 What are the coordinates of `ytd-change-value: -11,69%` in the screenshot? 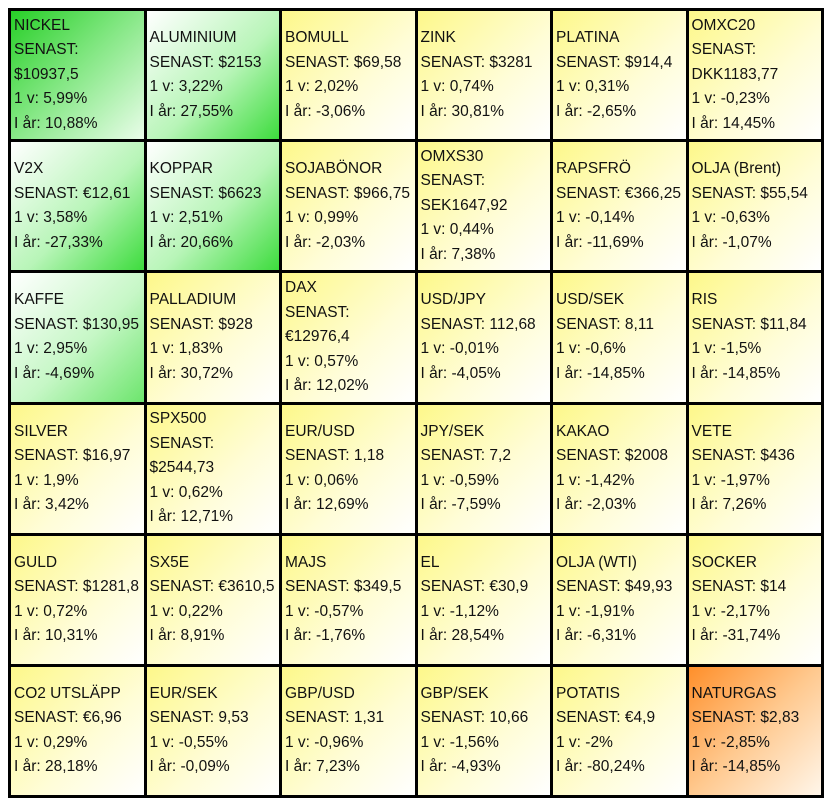 It's located at (615, 242).